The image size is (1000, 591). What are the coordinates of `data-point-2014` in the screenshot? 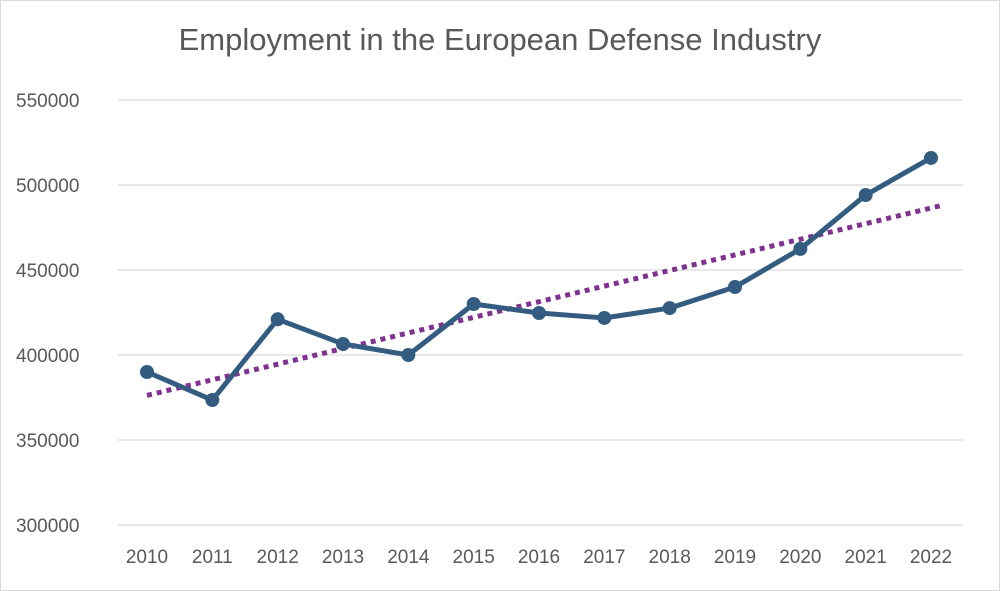 It's located at (408, 355).